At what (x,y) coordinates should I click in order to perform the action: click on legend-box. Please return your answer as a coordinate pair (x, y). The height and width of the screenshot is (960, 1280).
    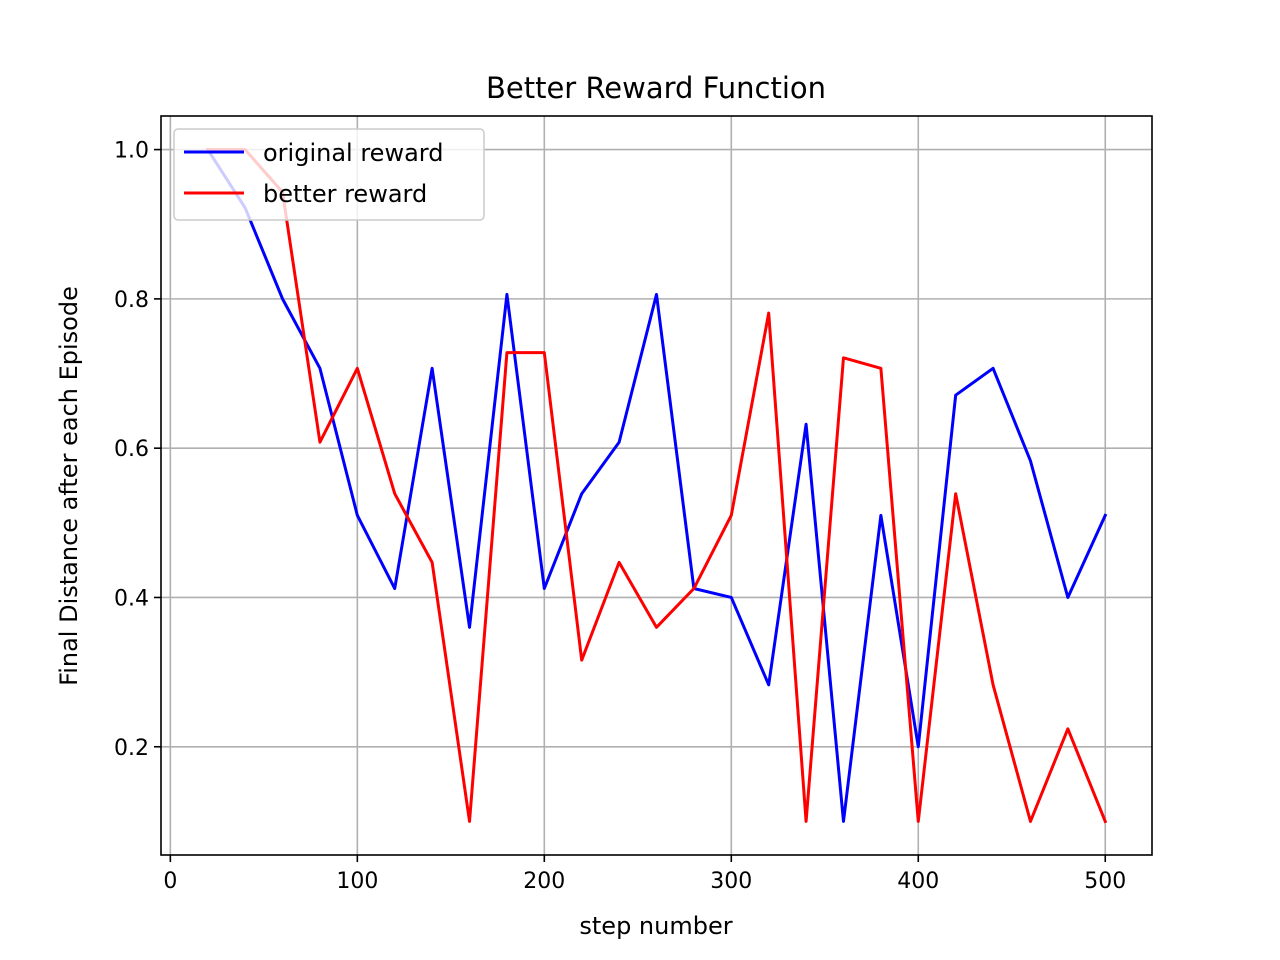
    Looking at the image, I should click on (329, 174).